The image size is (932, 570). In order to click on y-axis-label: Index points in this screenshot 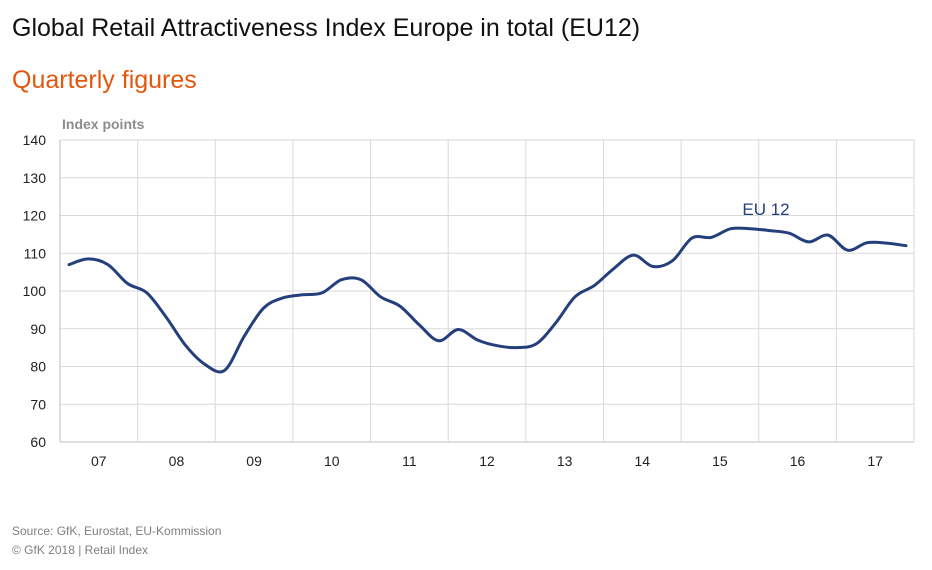, I will do `click(103, 124)`.